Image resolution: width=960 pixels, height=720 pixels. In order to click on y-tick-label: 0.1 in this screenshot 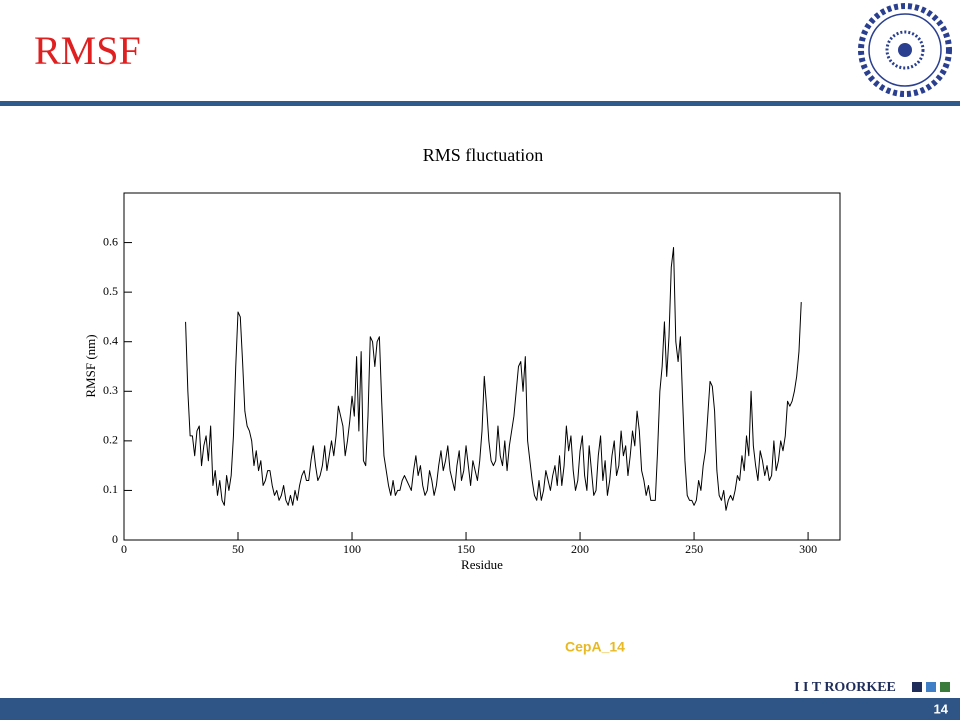, I will do `click(110, 489)`.